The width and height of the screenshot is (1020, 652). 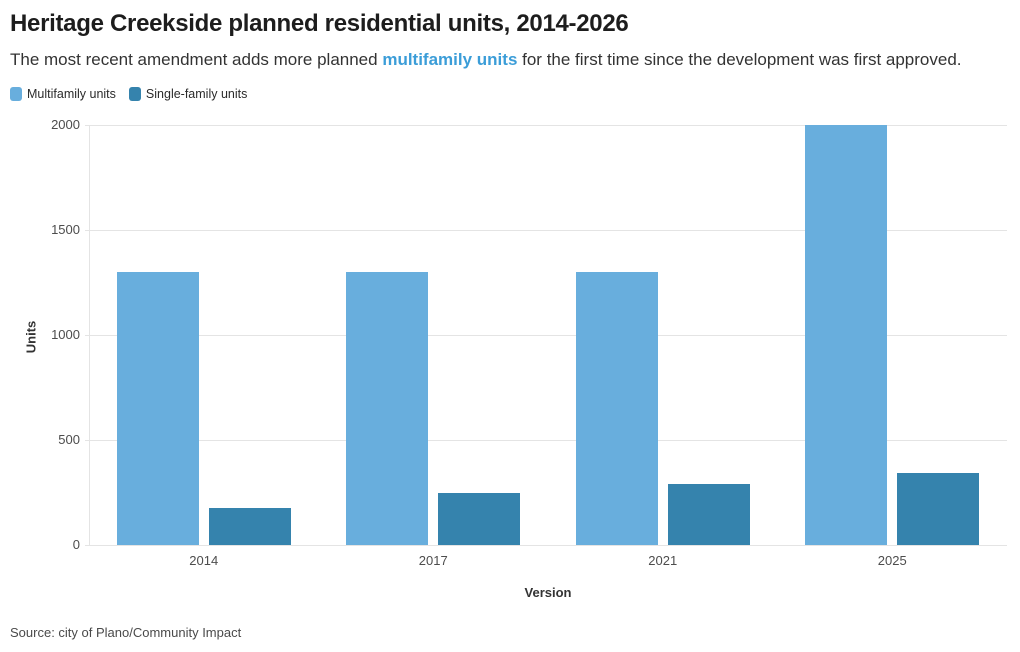 What do you see at coordinates (65, 124) in the screenshot?
I see `y-axis-tick-label: 2000` at bounding box center [65, 124].